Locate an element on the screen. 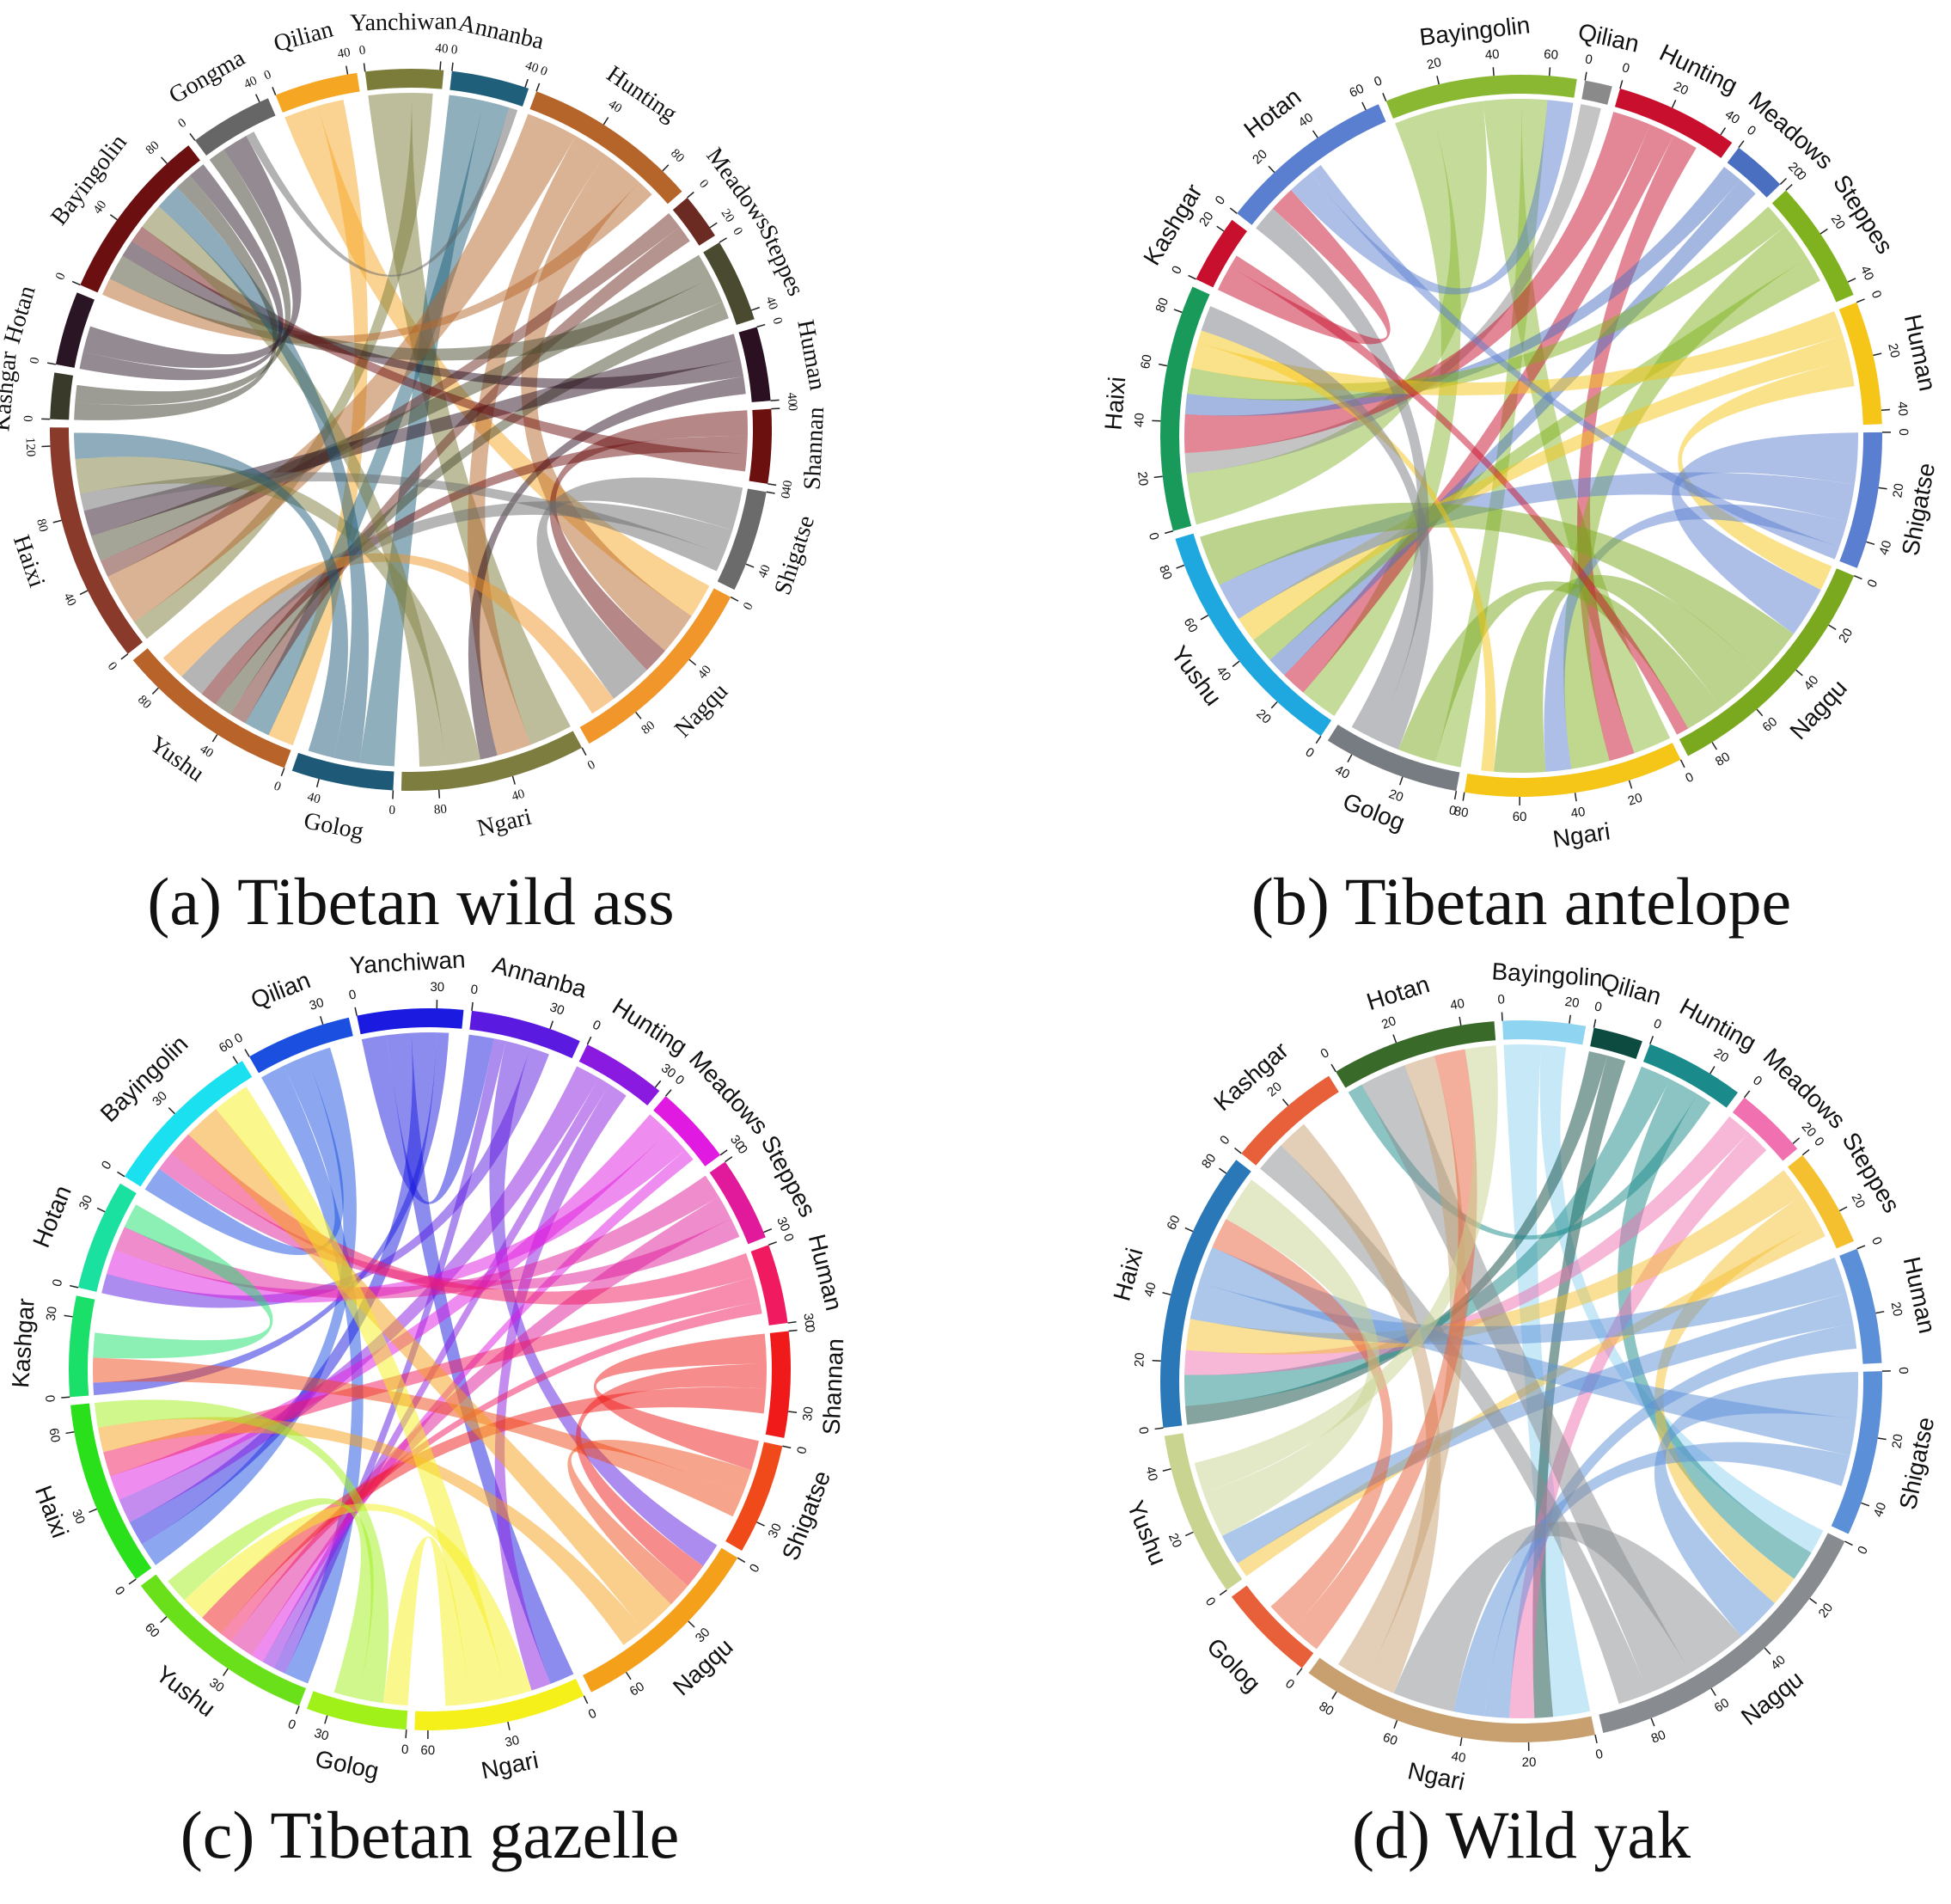  tick-label: 80 is located at coordinates (1659, 1738).